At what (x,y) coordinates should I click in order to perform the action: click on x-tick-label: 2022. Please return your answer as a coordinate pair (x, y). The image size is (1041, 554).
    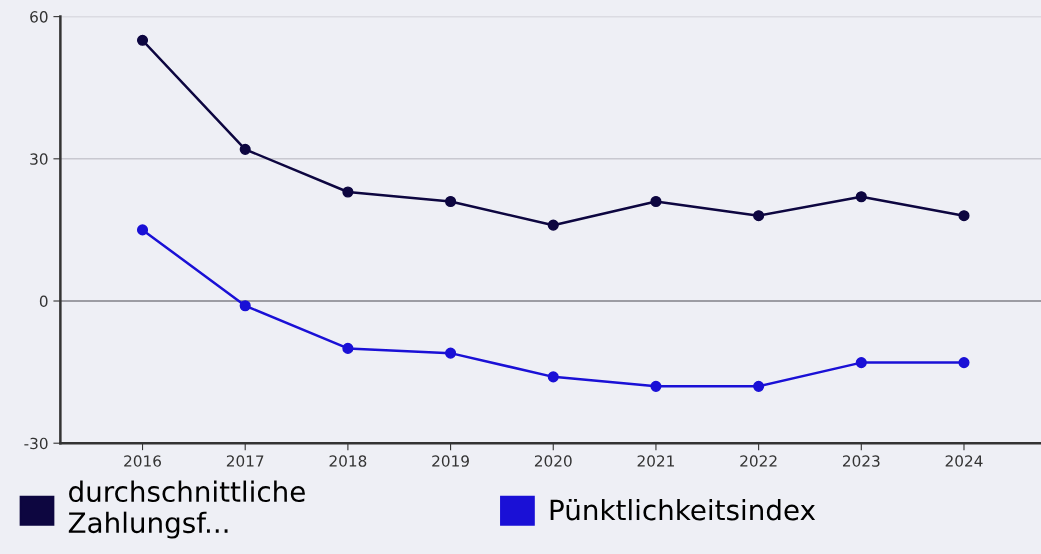
    Looking at the image, I should click on (758, 461).